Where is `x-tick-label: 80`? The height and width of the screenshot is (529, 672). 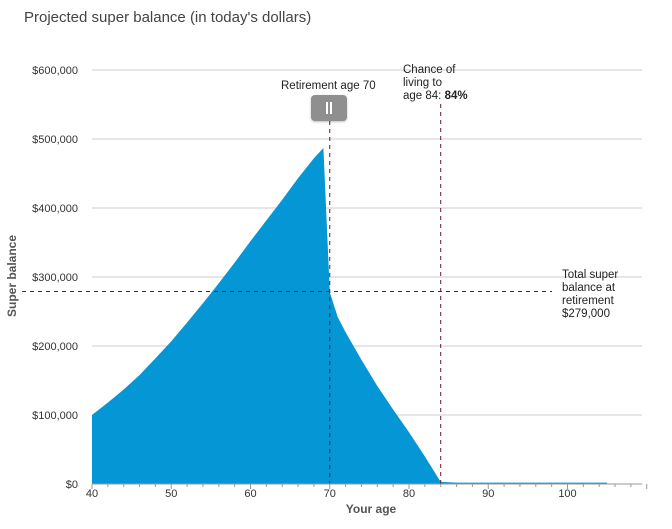
x-tick-label: 80 is located at coordinates (409, 494).